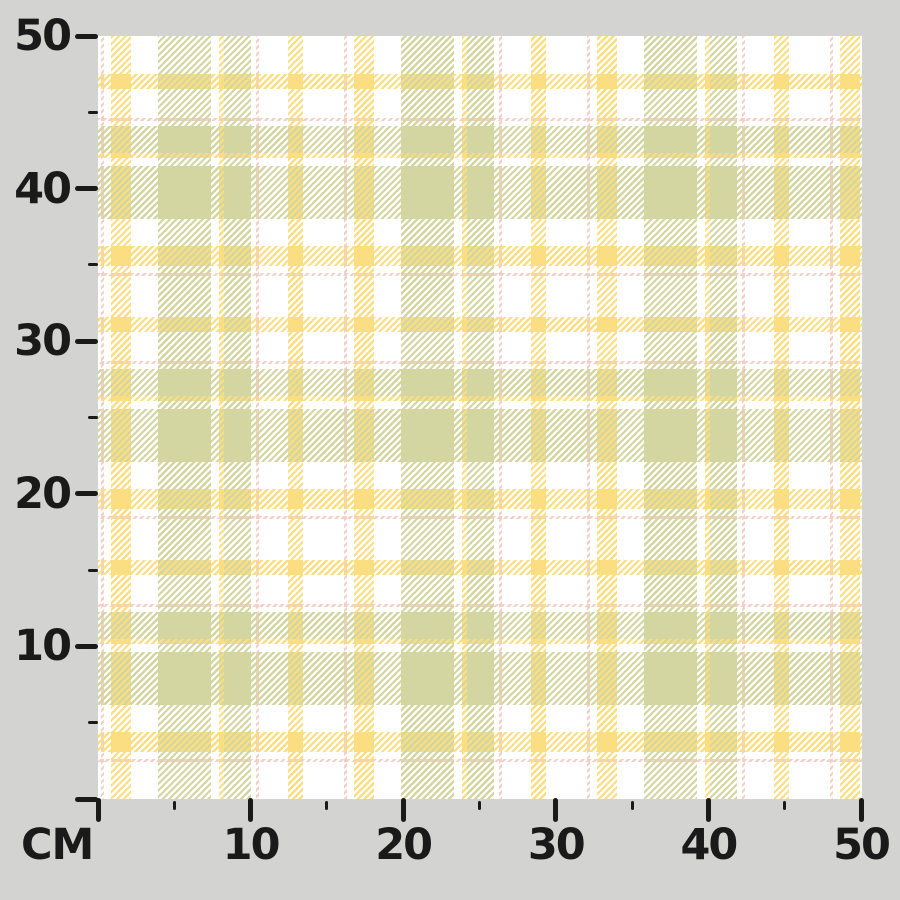  I want to click on x-axis-label: 50, so click(862, 845).